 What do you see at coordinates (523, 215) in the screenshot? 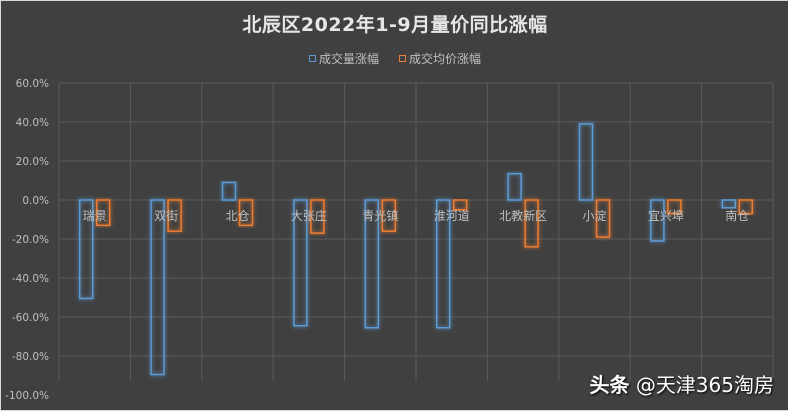
I see `x-tick-label: 北教新区` at bounding box center [523, 215].